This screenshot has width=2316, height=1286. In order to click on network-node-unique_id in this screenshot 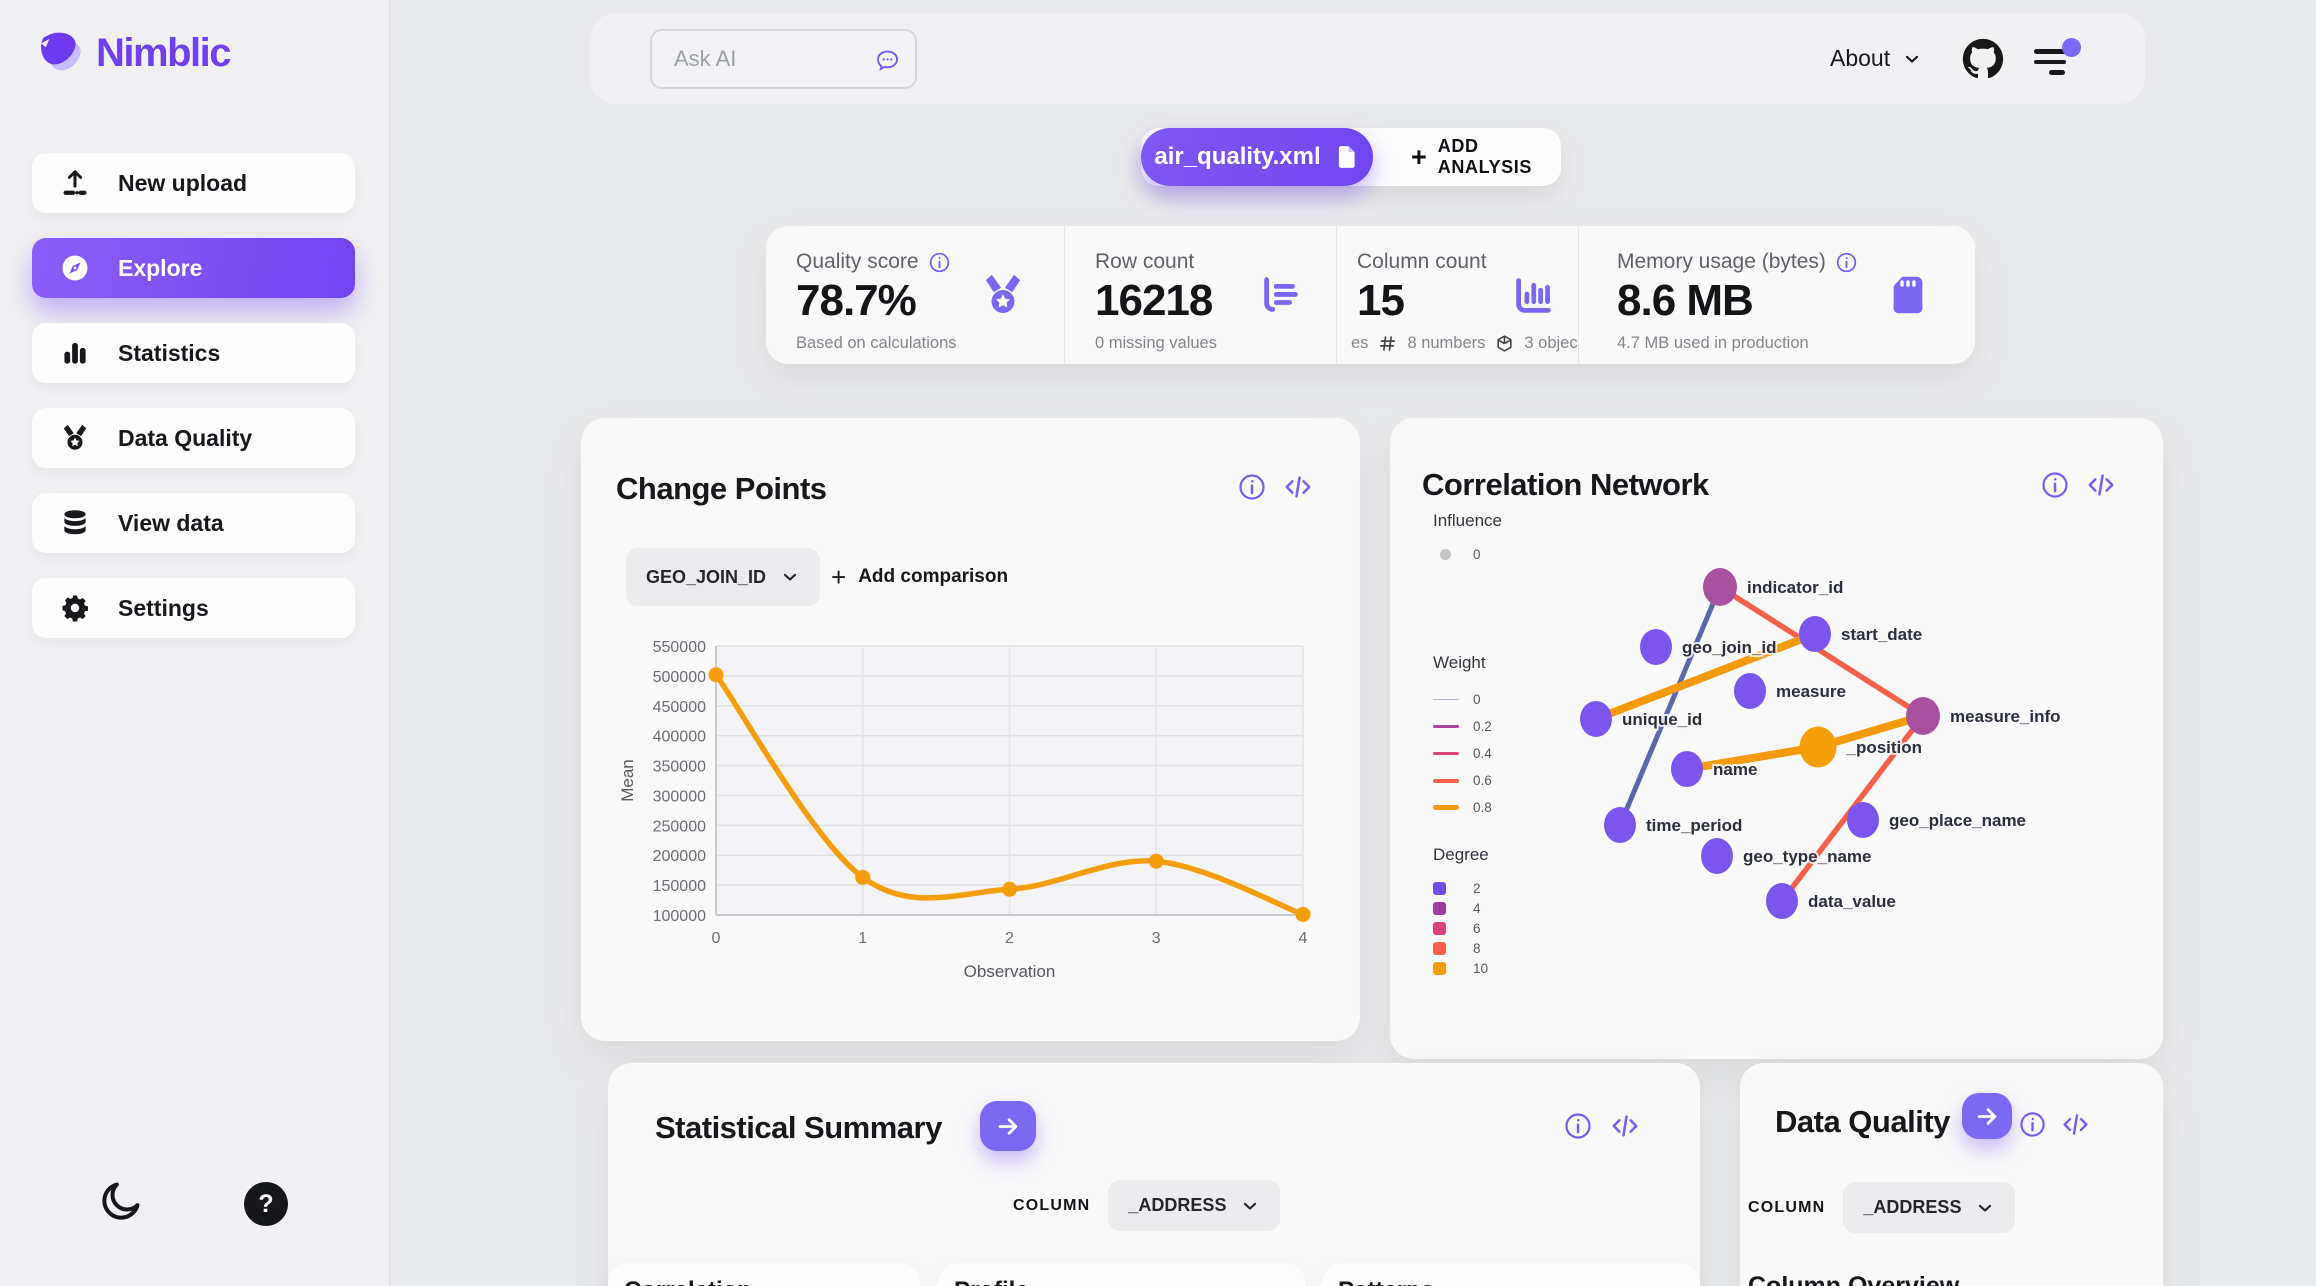, I will do `click(1596, 719)`.